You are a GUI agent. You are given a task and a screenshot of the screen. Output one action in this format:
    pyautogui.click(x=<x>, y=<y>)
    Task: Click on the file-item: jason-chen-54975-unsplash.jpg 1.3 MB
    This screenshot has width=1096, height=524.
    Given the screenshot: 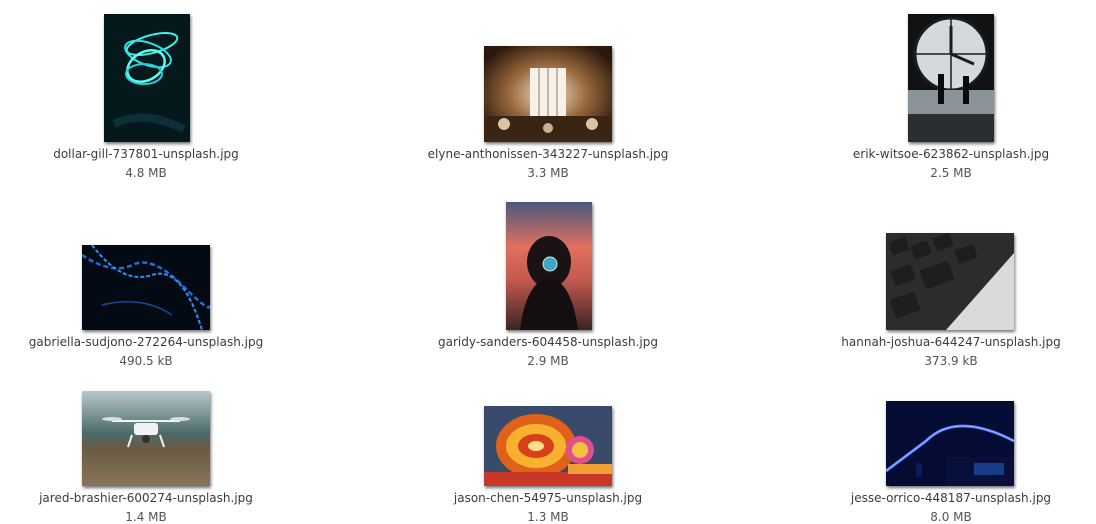 What is the action you would take?
    pyautogui.click(x=548, y=447)
    